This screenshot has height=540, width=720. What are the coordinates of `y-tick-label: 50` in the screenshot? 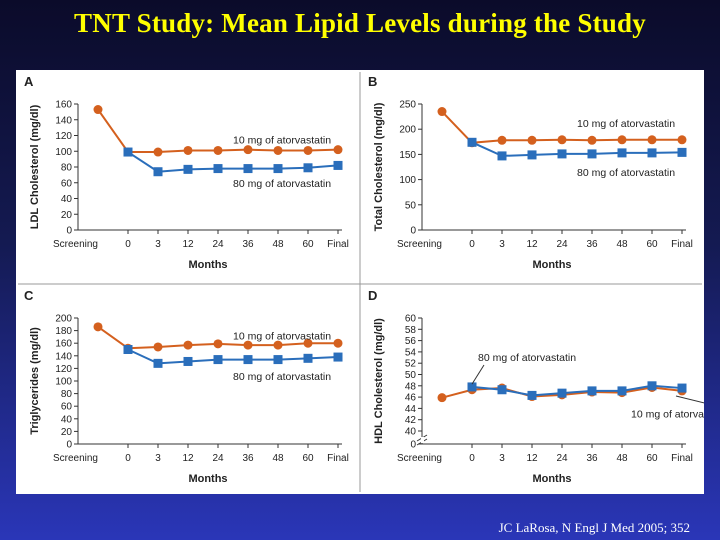 It's located at (411, 375).